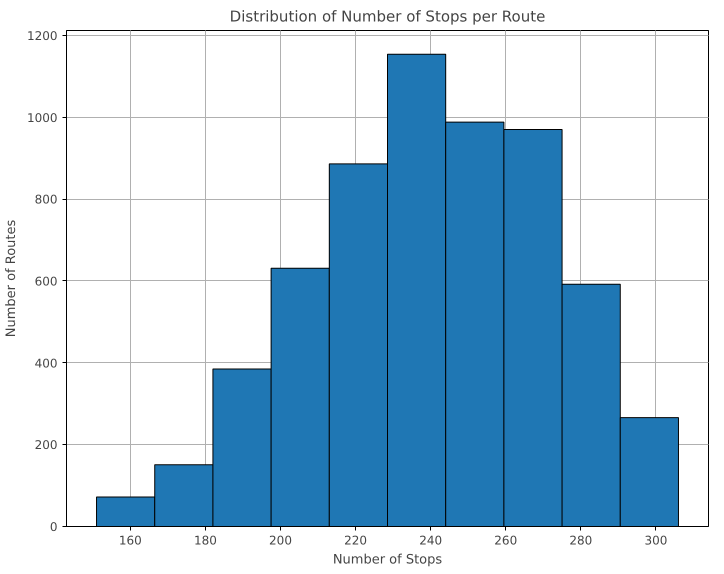 The width and height of the screenshot is (724, 574). What do you see at coordinates (46, 445) in the screenshot?
I see `y-tick-label: 200` at bounding box center [46, 445].